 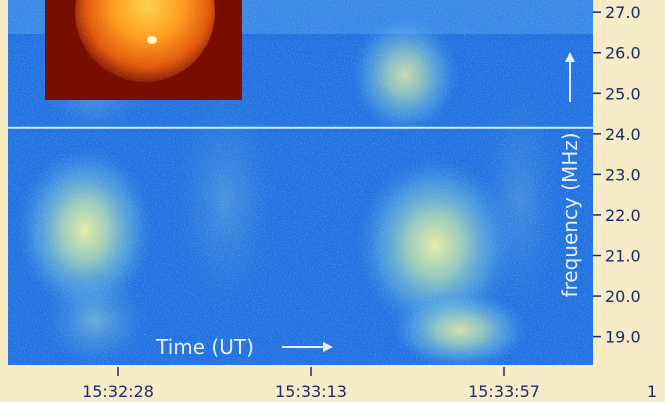 I want to click on sun-image-icon, so click(x=143, y=50).